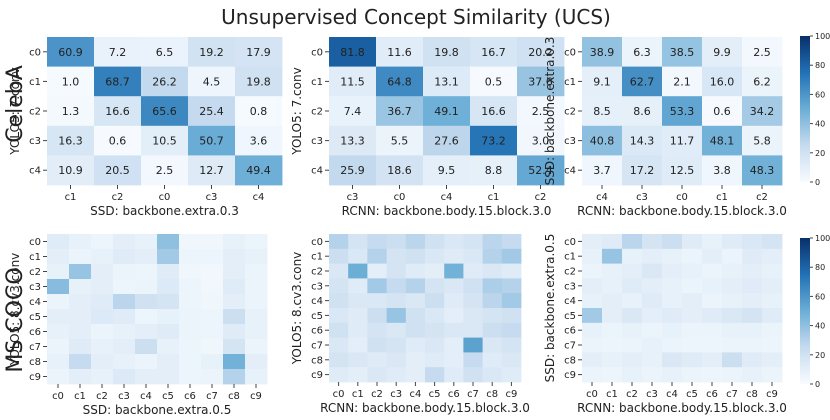 This screenshot has height=420, width=830. What do you see at coordinates (447, 170) in the screenshot?
I see `heatmap-cell-value: 9.5` at bounding box center [447, 170].